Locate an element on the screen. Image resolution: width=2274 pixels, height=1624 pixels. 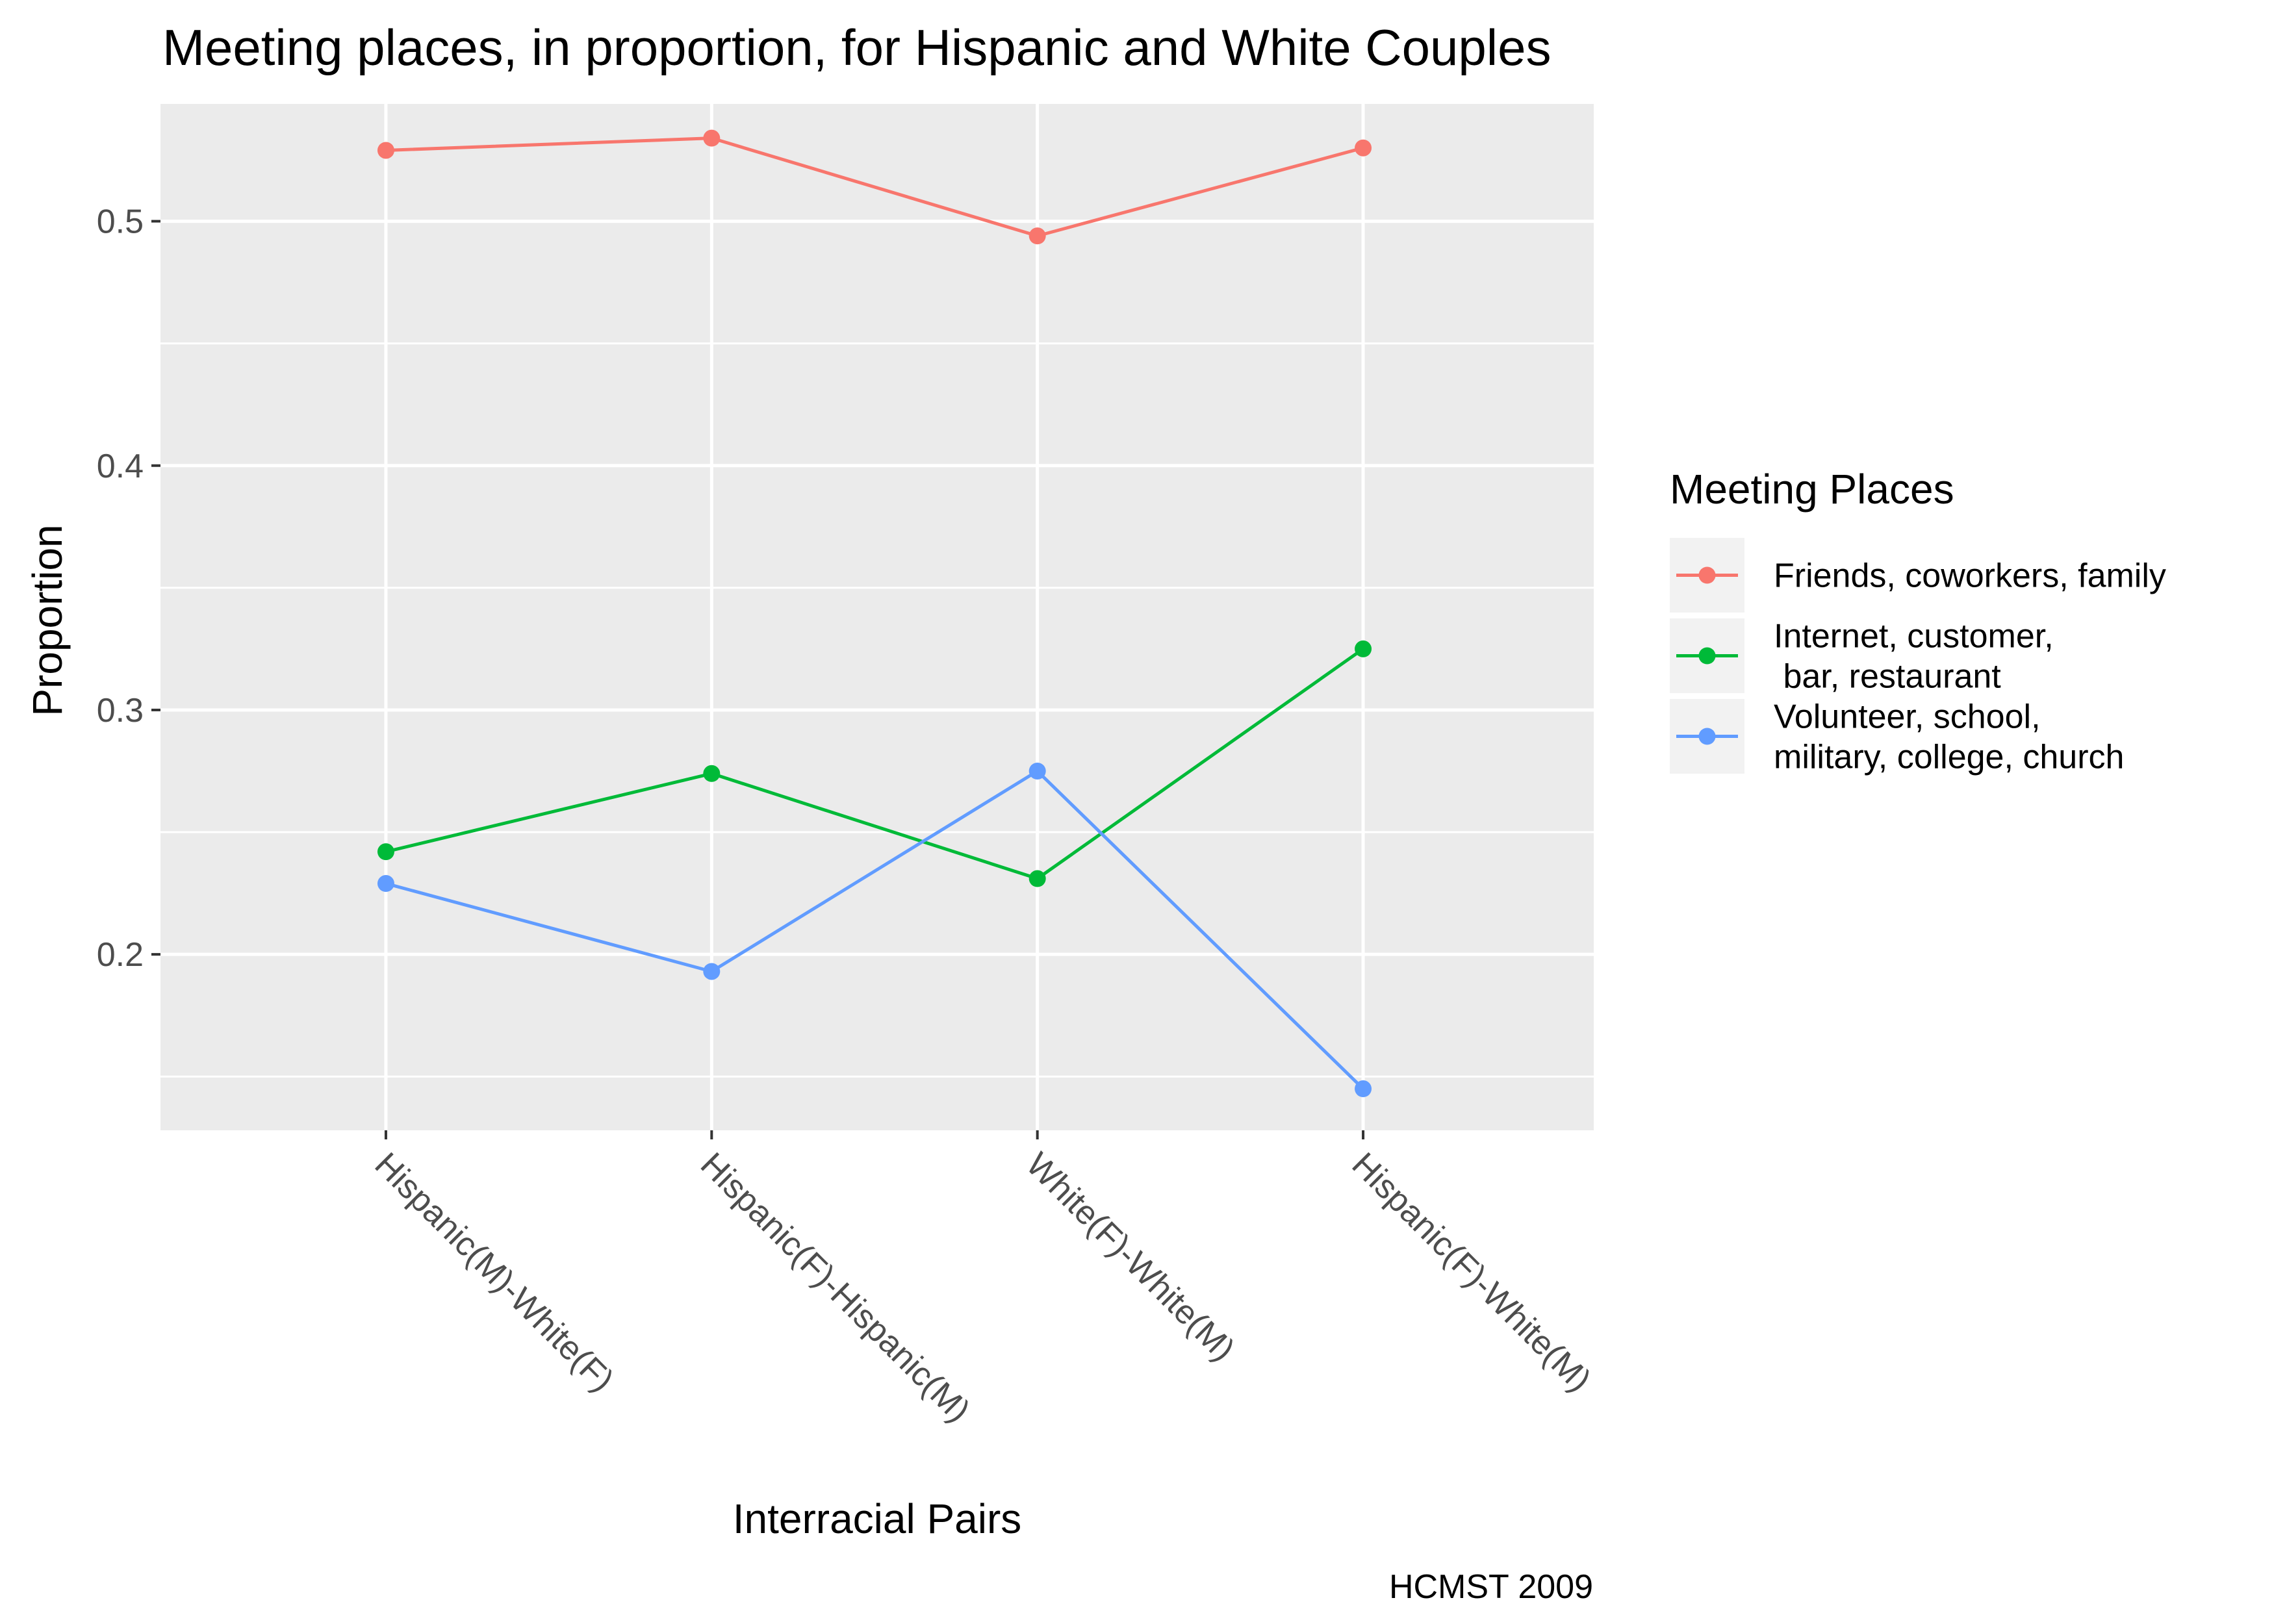
x-axis-title: Interracial Pairs is located at coordinates (877, 1518).